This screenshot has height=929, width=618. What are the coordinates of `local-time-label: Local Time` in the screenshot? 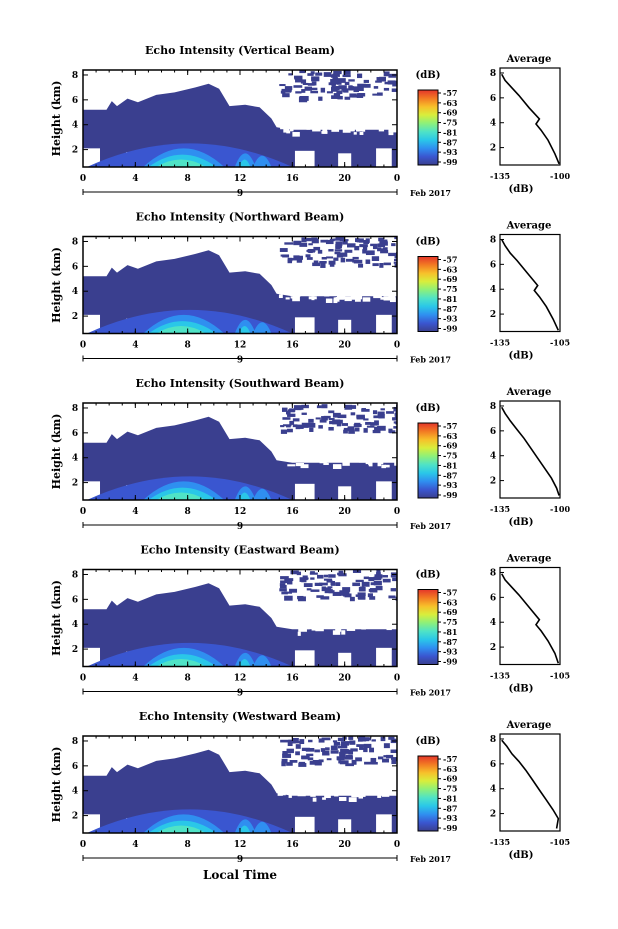 It's located at (240, 875).